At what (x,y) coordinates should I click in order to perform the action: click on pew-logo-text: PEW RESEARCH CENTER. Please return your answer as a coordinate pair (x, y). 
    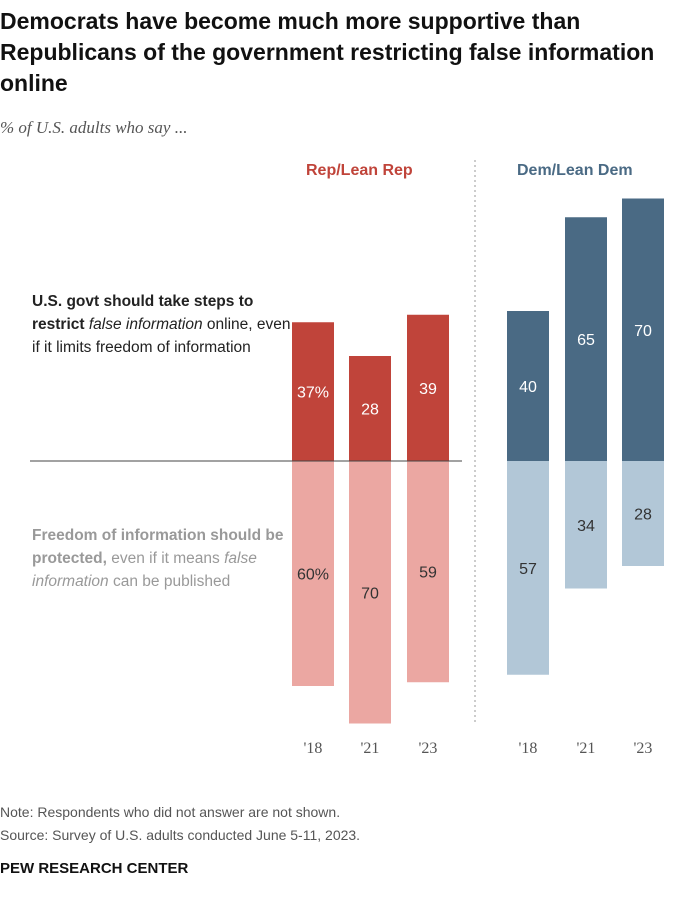
    Looking at the image, I should click on (94, 868).